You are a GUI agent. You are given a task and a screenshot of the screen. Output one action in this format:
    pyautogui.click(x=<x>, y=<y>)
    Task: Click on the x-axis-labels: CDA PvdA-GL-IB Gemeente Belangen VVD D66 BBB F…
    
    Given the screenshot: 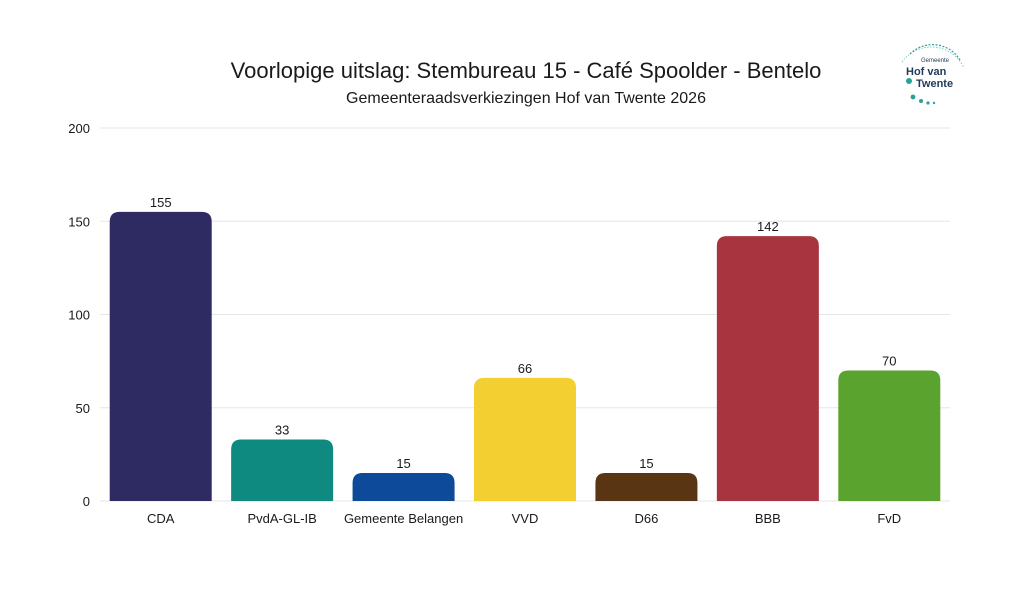 What is the action you would take?
    pyautogui.click(x=524, y=518)
    